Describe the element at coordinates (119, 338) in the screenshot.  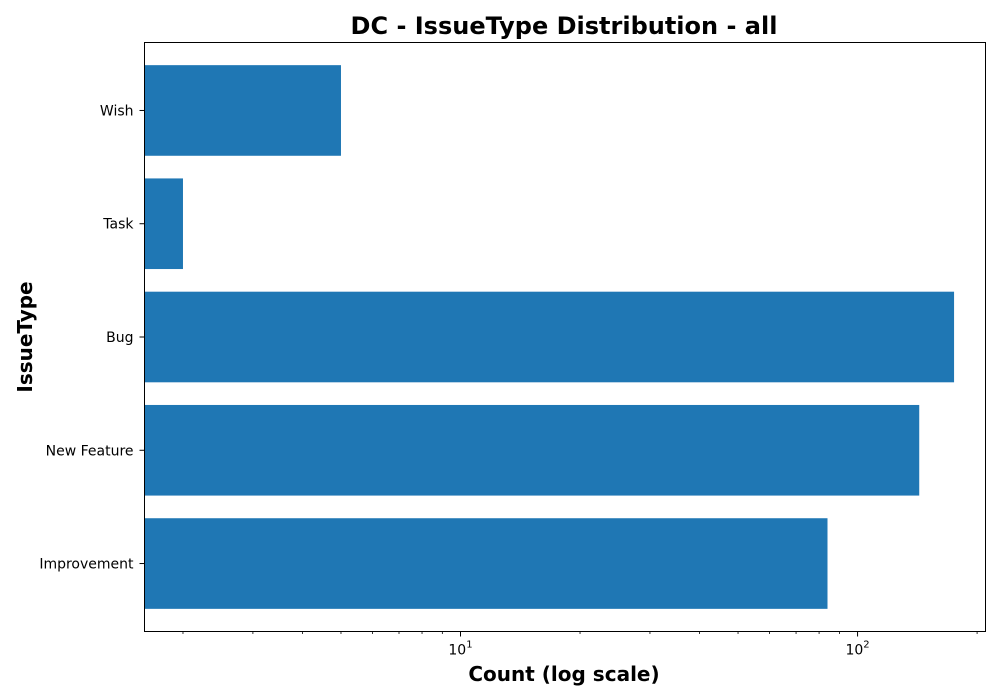
I see `y-tick-label: Bug` at that location.